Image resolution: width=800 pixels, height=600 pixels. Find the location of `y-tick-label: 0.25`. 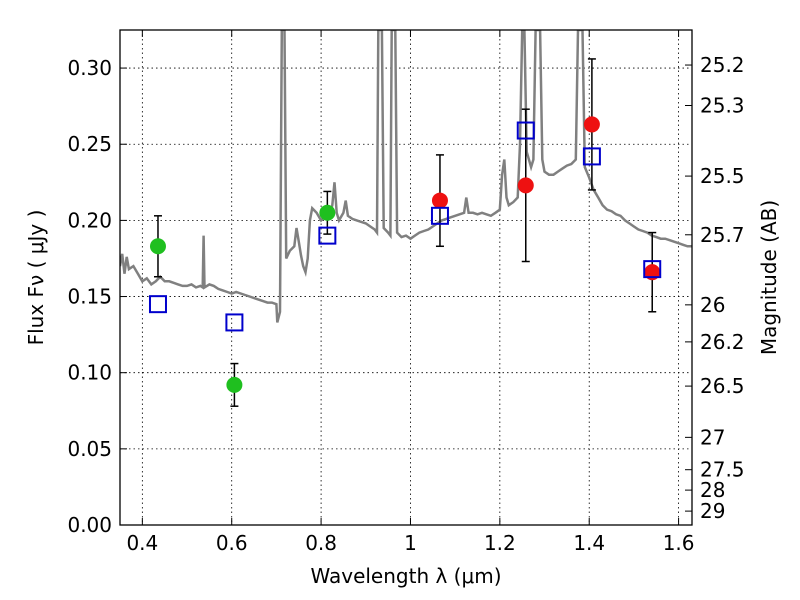

y-tick-label: 0.25 is located at coordinates (89, 144).